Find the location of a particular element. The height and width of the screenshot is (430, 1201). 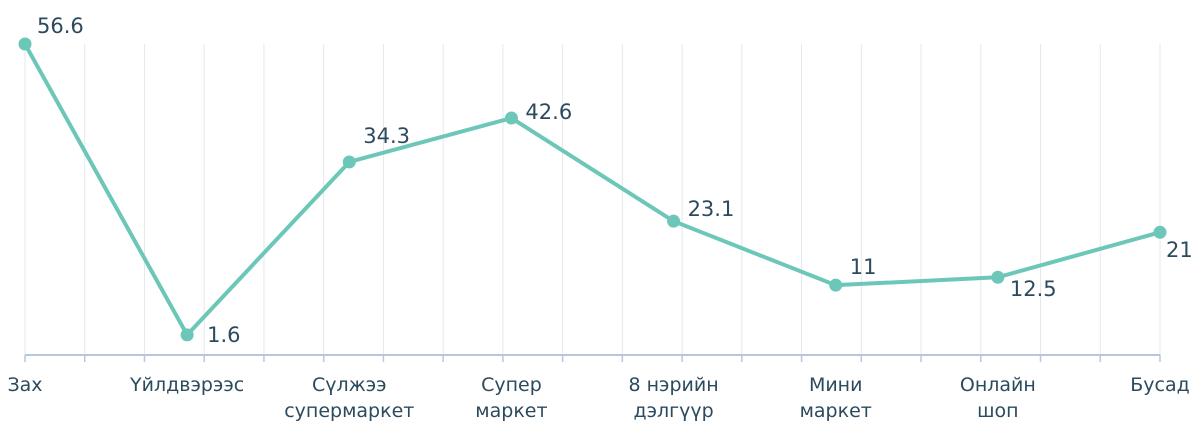

x-tick-label: Сүлжээ супермаркет is located at coordinates (349, 398).